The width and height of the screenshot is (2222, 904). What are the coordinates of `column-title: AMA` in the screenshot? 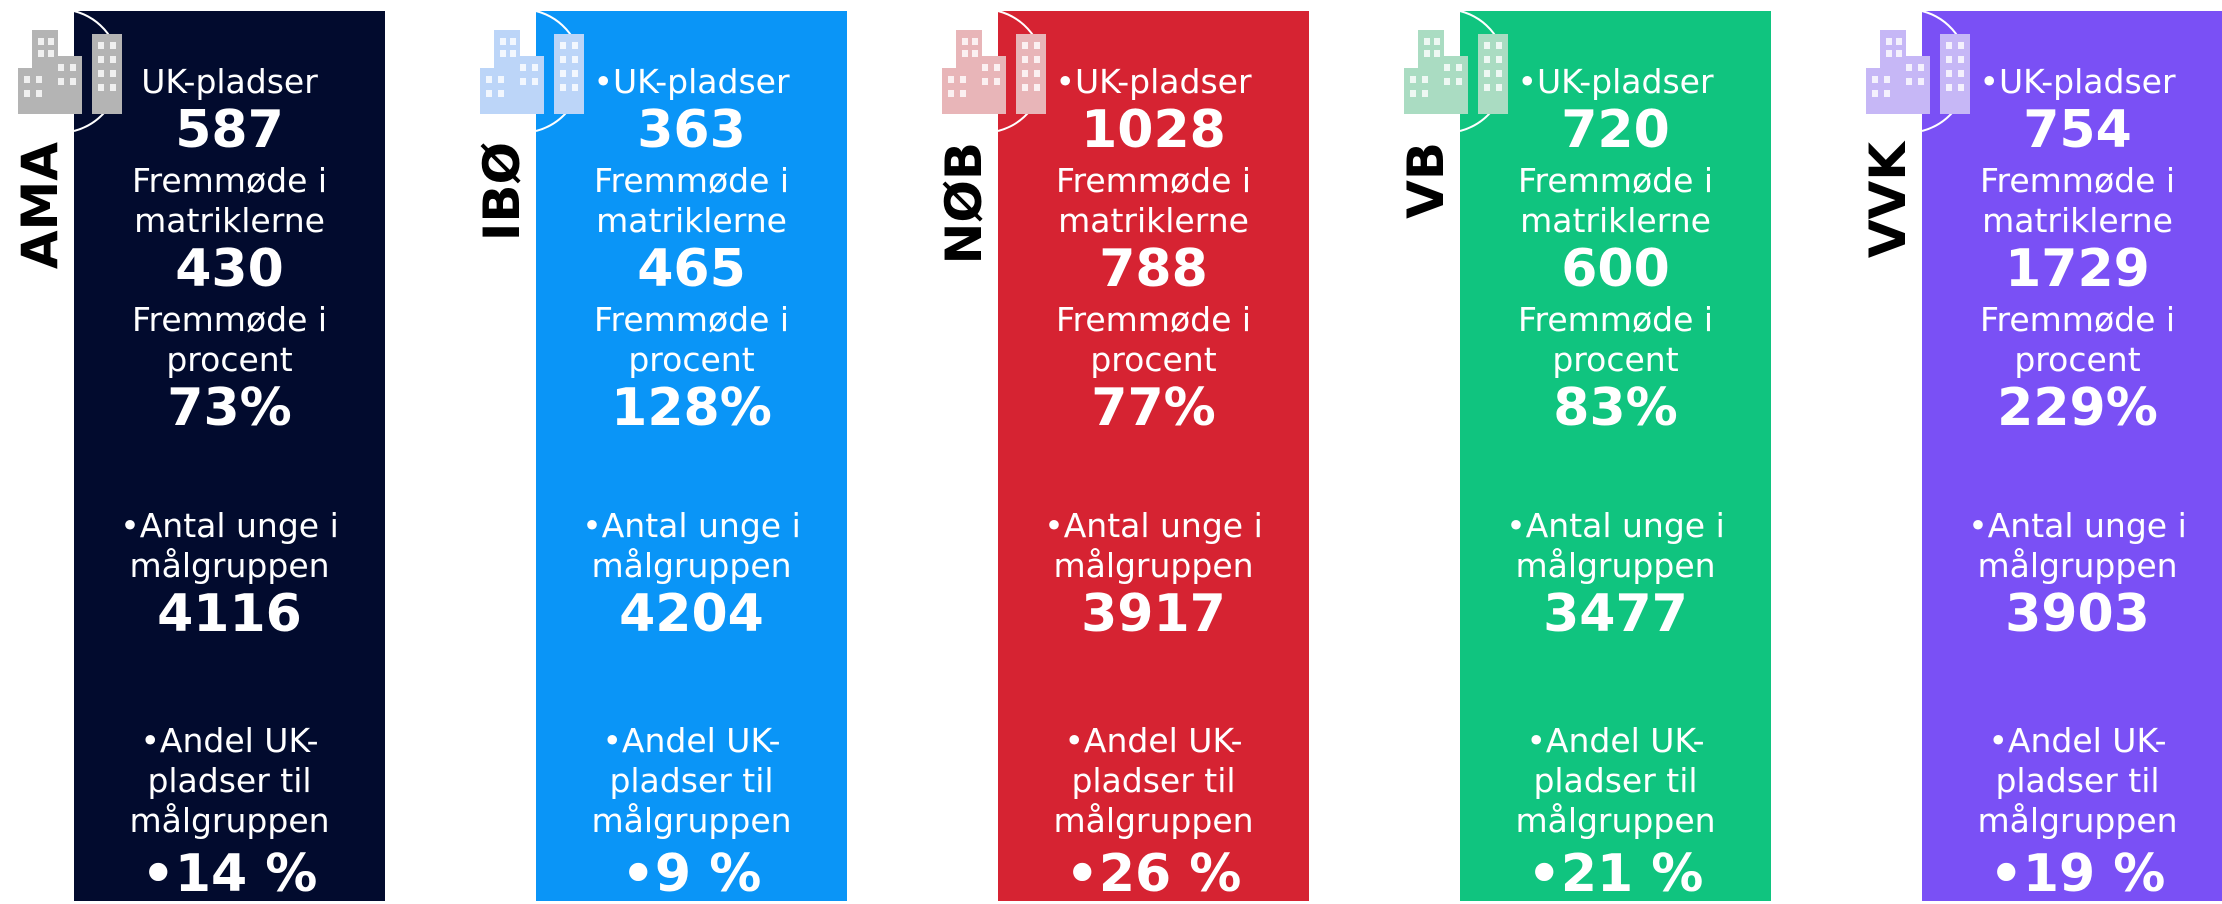 It's located at (40, 206).